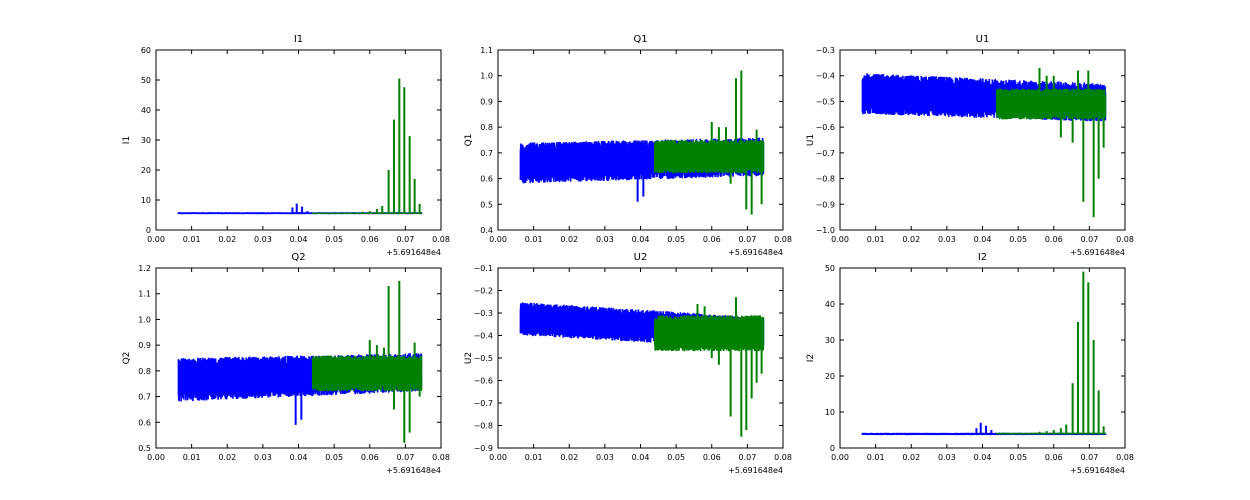 The height and width of the screenshot is (500, 1250). Describe the element at coordinates (486, 230) in the screenshot. I see `y-tick-label: 0.4` at that location.